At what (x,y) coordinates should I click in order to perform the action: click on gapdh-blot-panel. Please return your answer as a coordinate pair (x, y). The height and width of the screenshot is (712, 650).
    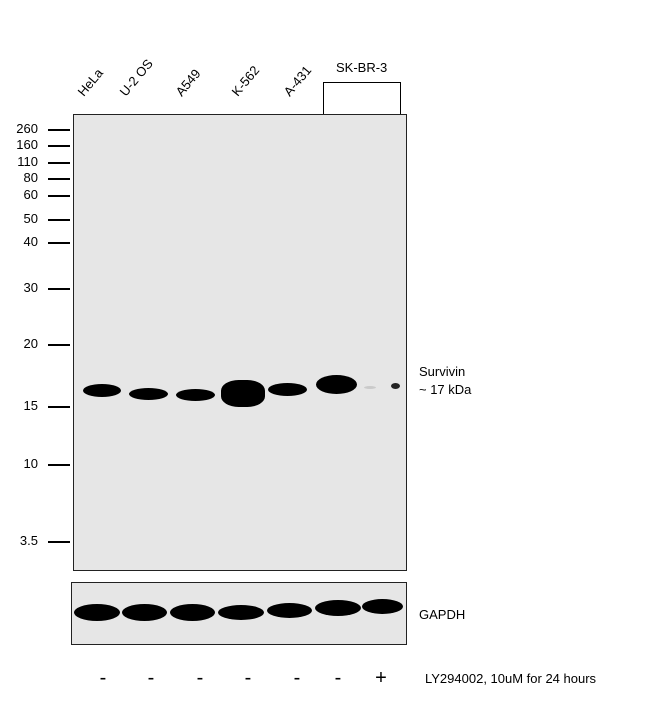
    Looking at the image, I should click on (239, 613).